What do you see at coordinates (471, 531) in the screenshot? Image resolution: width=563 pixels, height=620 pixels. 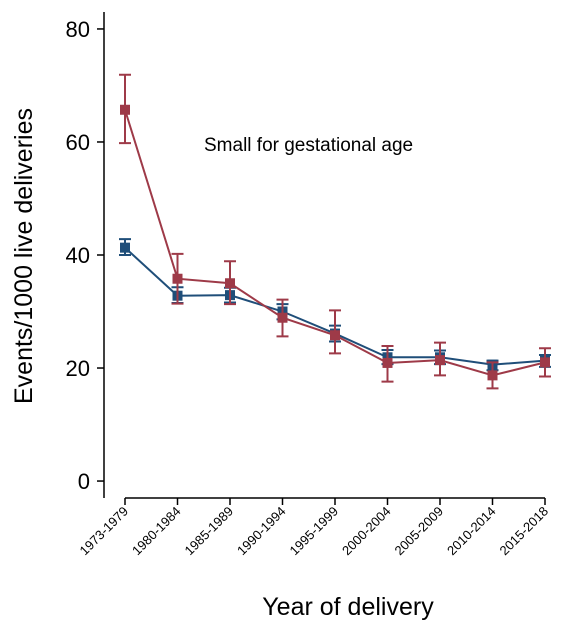 I see `x-tick-label: 2010-2014` at bounding box center [471, 531].